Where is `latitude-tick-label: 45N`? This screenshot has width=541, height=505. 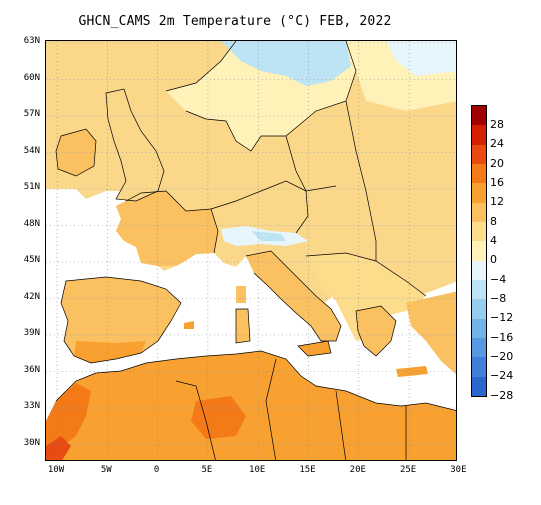
latitude-tick-label: 45N is located at coordinates (31, 260).